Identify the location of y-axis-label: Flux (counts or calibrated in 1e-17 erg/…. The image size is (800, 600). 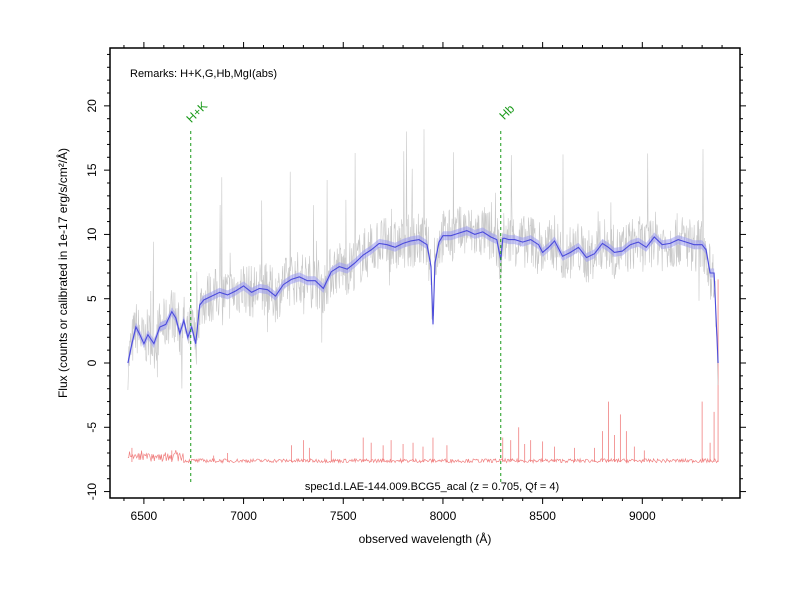
(62, 273).